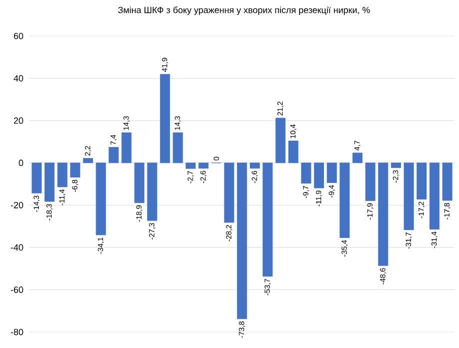 The height and width of the screenshot is (348, 459). I want to click on y-tick-label: 0, so click(21, 163).